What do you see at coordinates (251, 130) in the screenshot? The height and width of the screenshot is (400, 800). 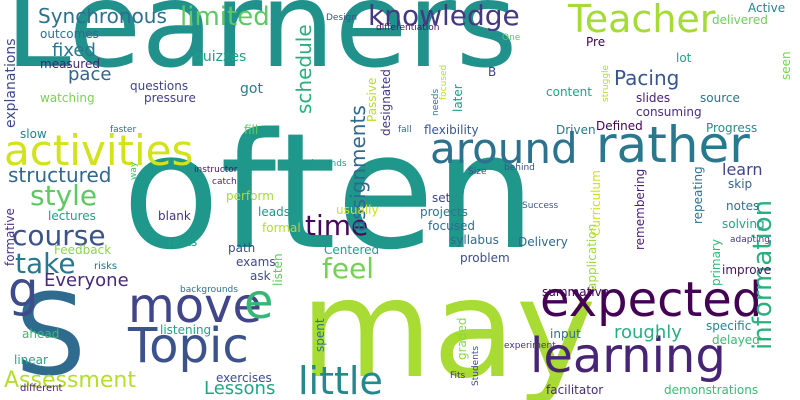 I see `word-fill: fill` at bounding box center [251, 130].